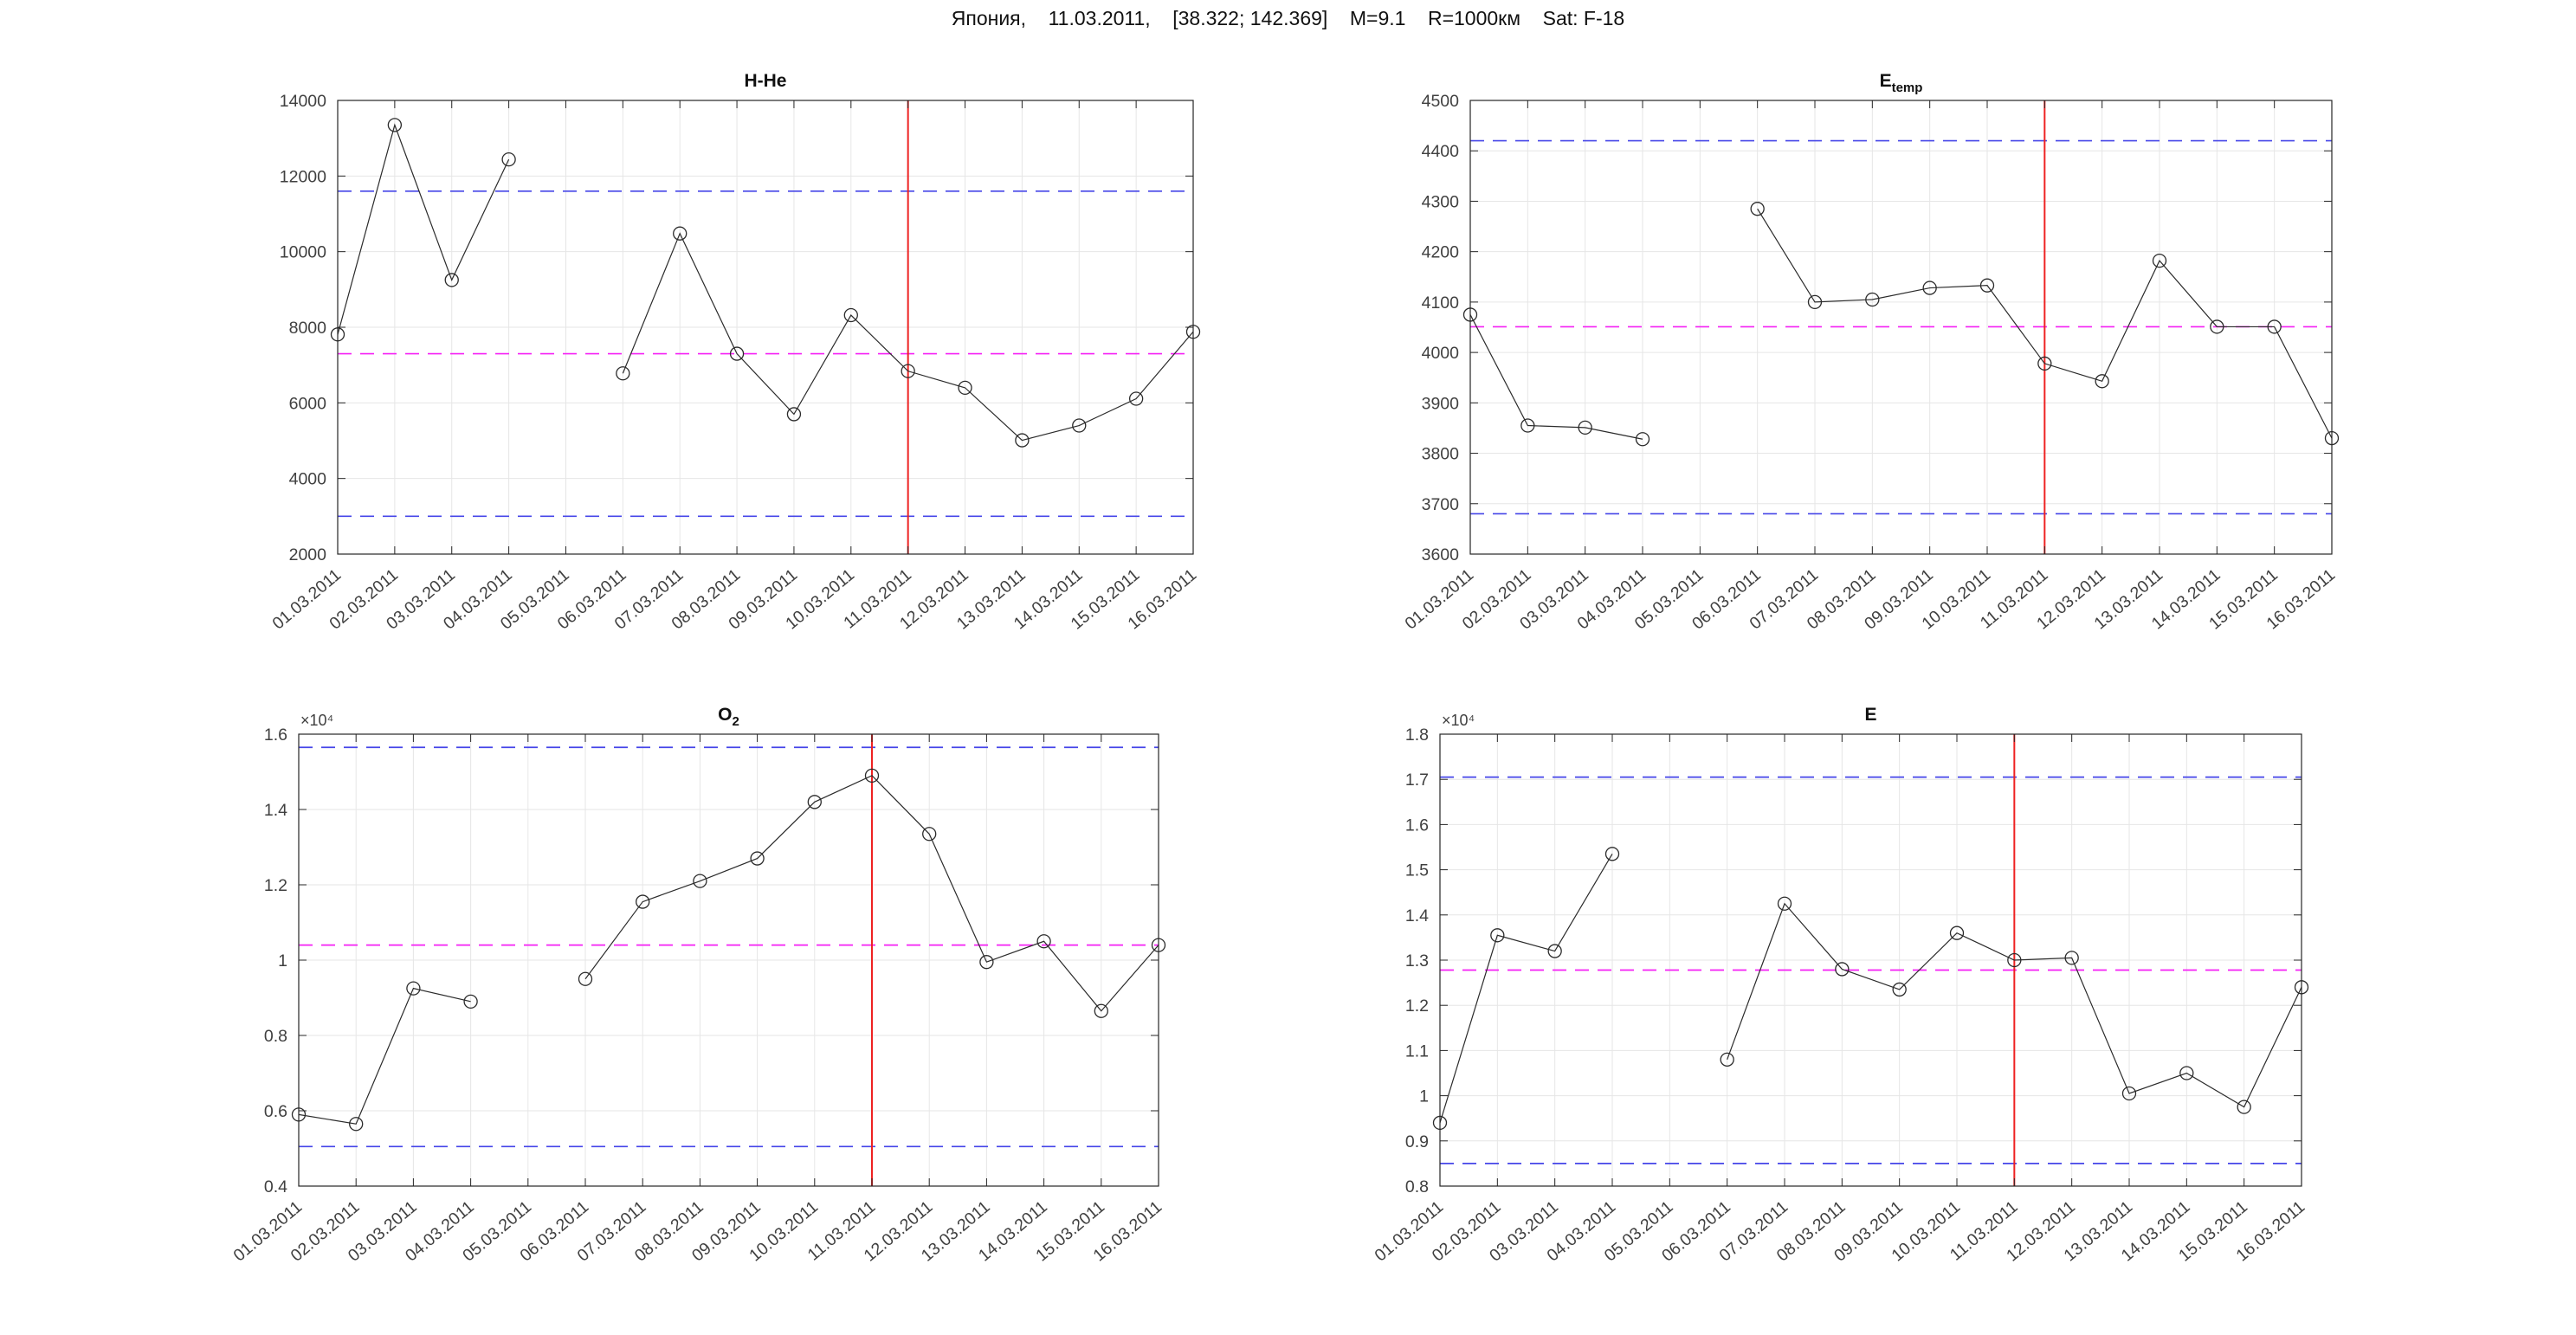 The height and width of the screenshot is (1335, 2576). I want to click on y-tick-label: 14000, so click(303, 101).